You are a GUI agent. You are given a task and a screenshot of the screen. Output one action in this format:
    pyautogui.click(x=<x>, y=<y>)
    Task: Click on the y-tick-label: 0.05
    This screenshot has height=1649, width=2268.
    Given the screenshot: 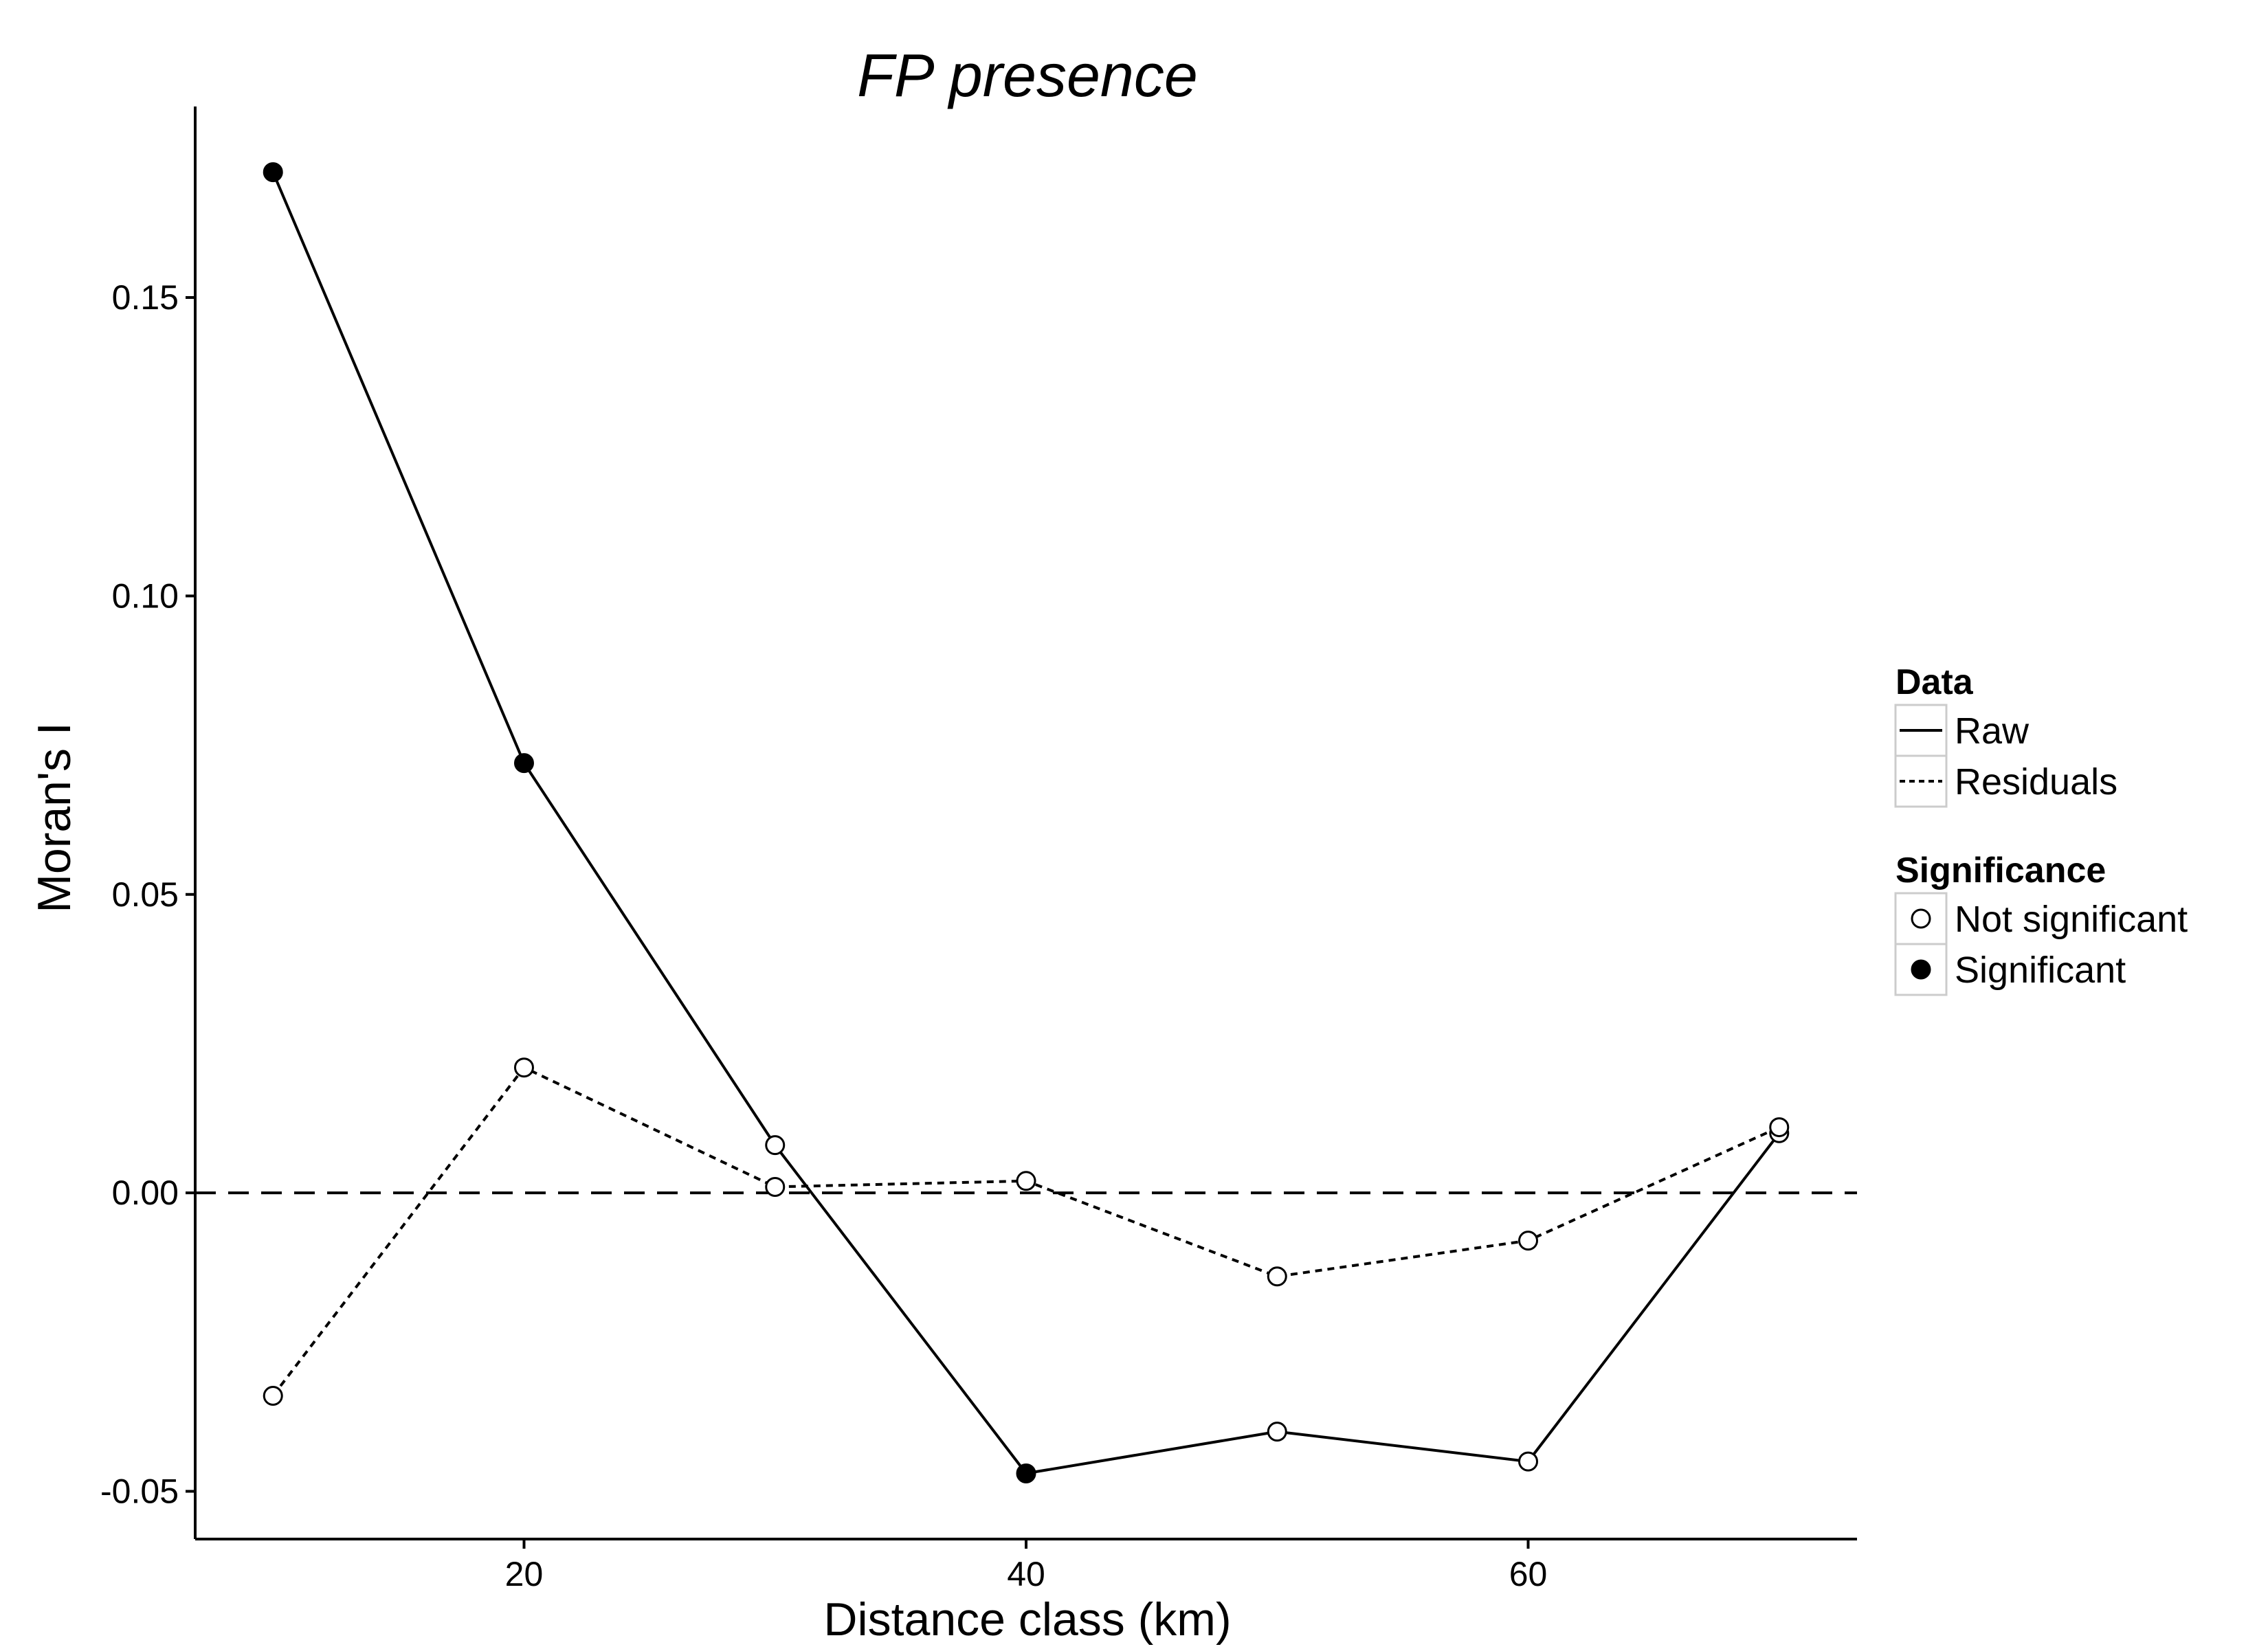 What is the action you would take?
    pyautogui.click(x=145, y=894)
    